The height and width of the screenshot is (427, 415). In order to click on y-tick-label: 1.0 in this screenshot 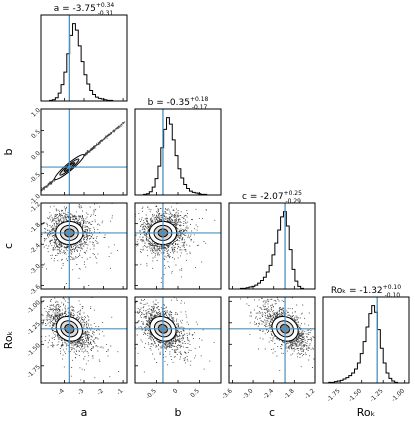, I will do `click(36, 113)`.